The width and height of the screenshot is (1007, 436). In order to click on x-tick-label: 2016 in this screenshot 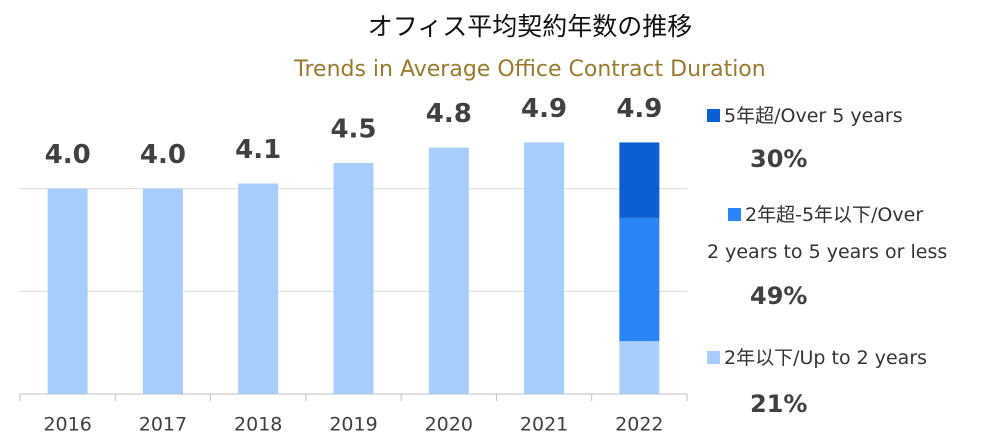, I will do `click(67, 425)`.